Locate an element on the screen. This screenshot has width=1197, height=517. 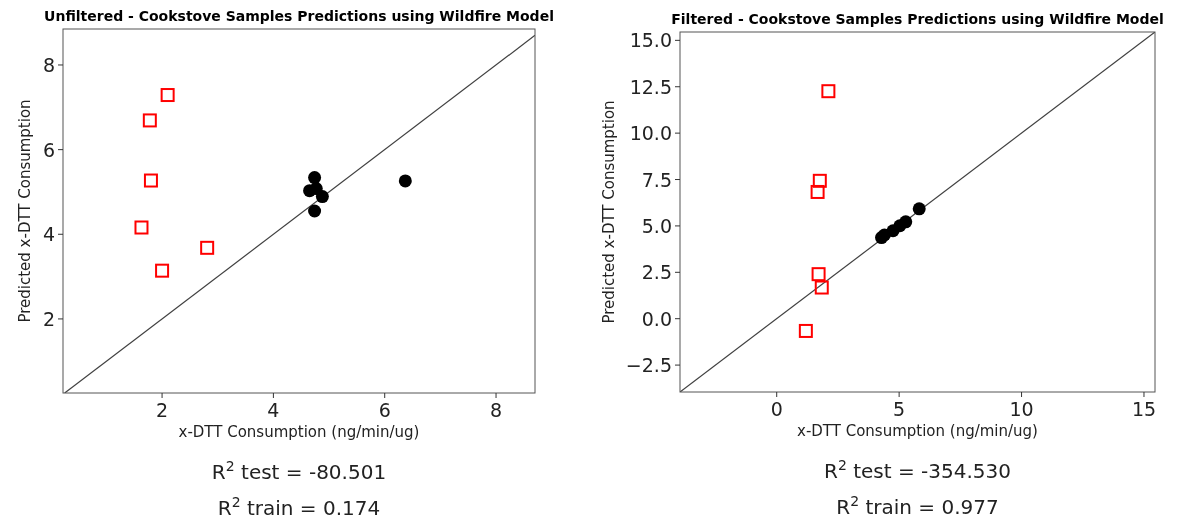
y-tick-label: −2.5 is located at coordinates (648, 365).